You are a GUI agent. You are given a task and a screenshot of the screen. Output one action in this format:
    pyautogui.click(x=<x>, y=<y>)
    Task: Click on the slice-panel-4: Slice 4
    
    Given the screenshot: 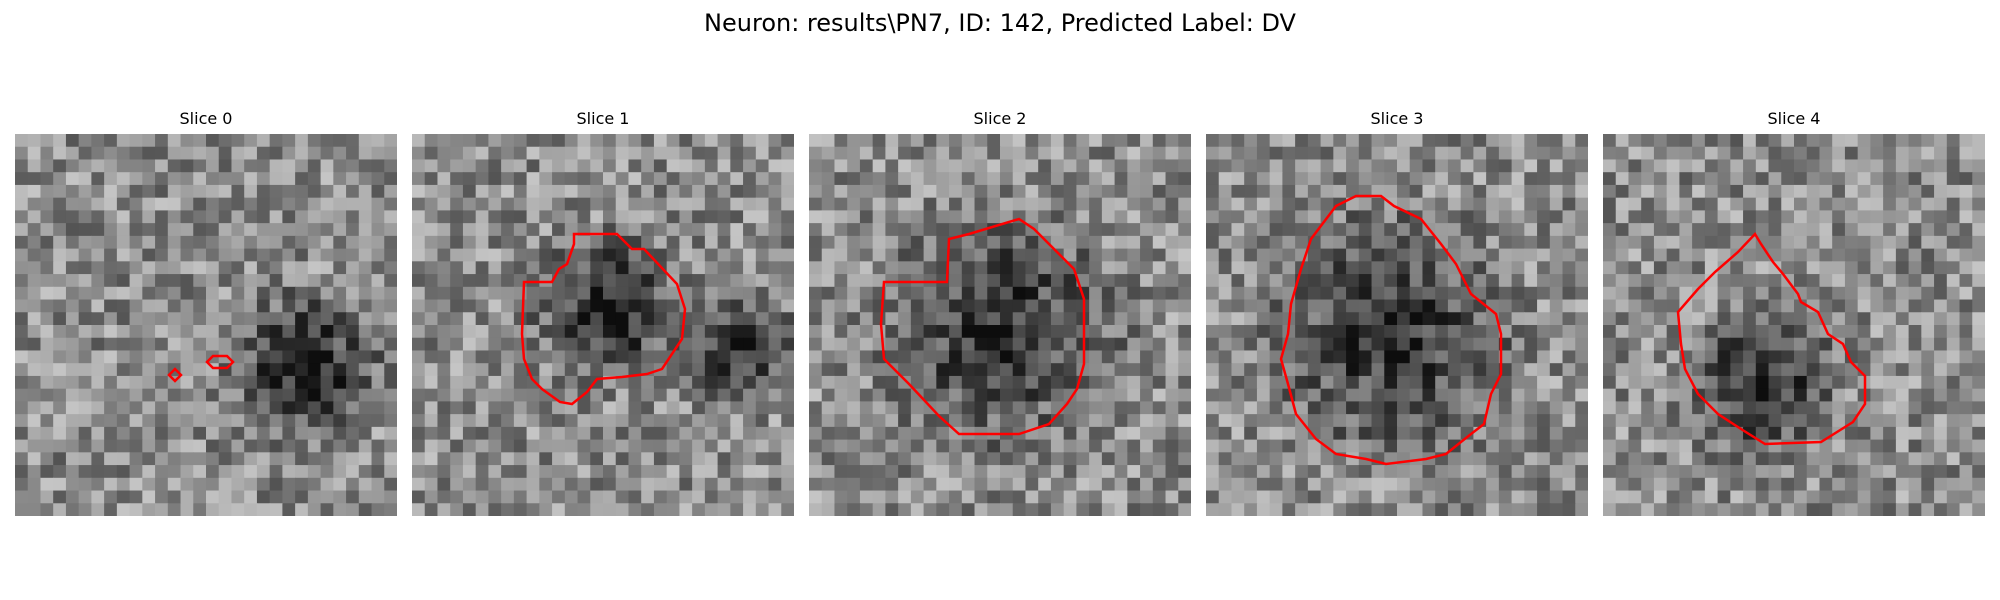 What is the action you would take?
    pyautogui.click(x=1794, y=315)
    